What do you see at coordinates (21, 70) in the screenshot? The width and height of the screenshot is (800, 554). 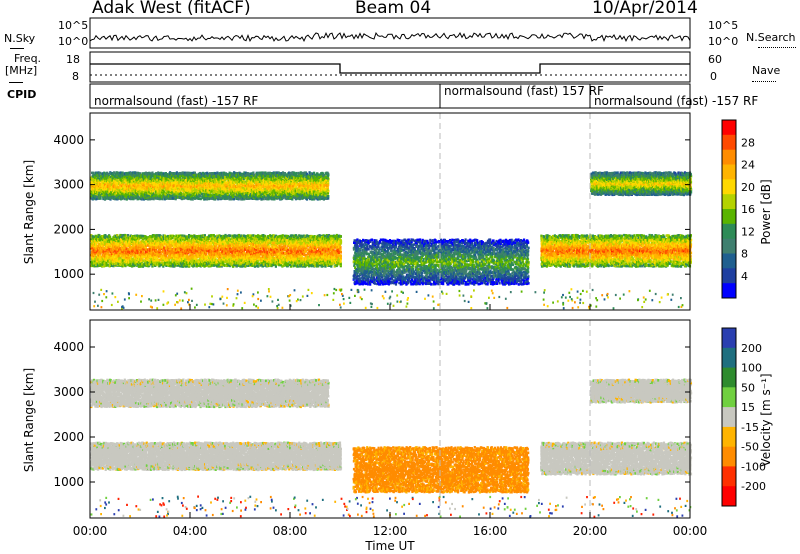 I see `freq-label-2: [MHz]` at bounding box center [21, 70].